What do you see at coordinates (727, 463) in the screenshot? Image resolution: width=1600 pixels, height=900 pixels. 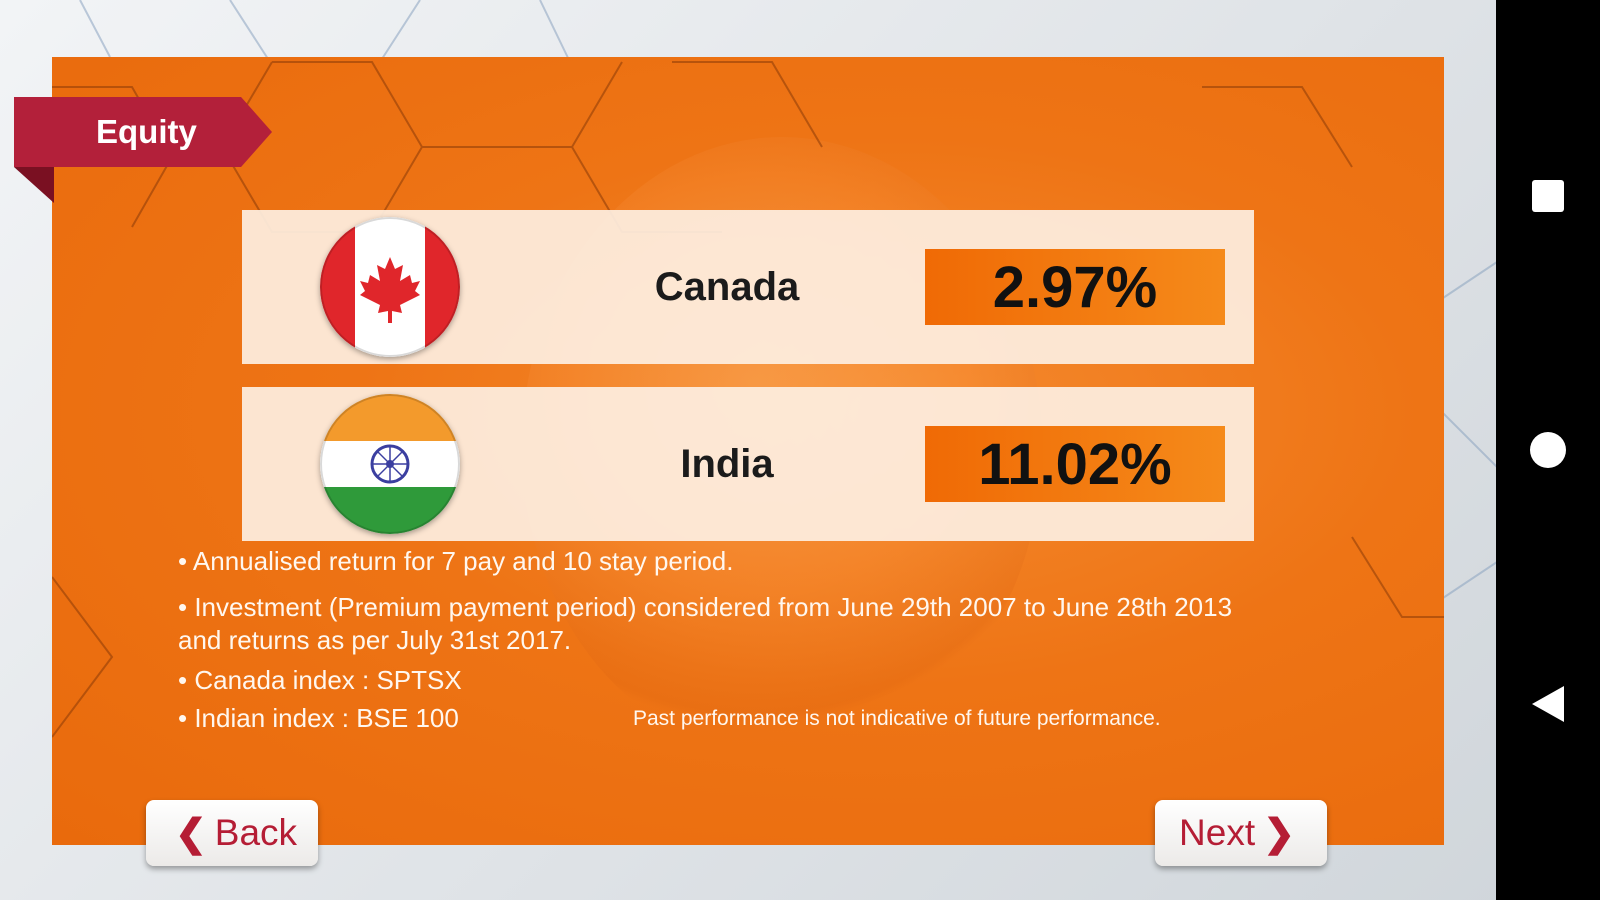 I see `country-name: India` at bounding box center [727, 463].